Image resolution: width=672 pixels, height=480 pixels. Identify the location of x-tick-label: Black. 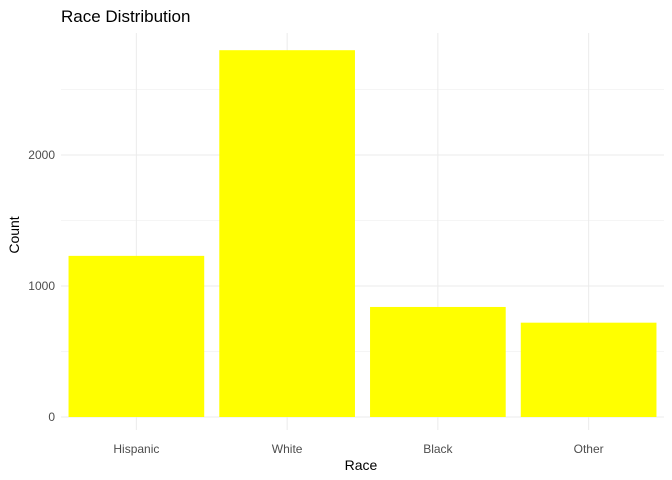
(438, 449).